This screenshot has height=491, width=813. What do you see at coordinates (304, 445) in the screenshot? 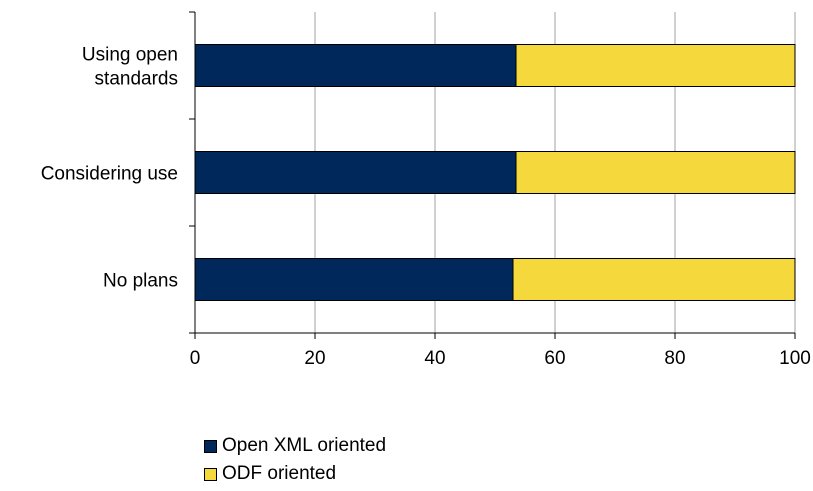
I see `legend-label-open-xml: Open XML oriented` at bounding box center [304, 445].